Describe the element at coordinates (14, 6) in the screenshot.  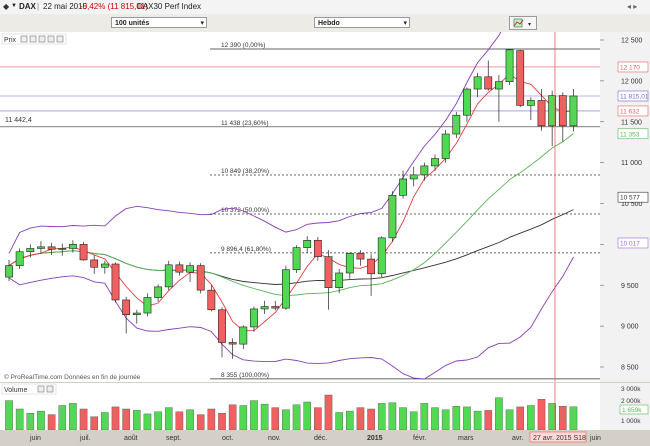
I see `dropdown-icon: ▼` at that location.